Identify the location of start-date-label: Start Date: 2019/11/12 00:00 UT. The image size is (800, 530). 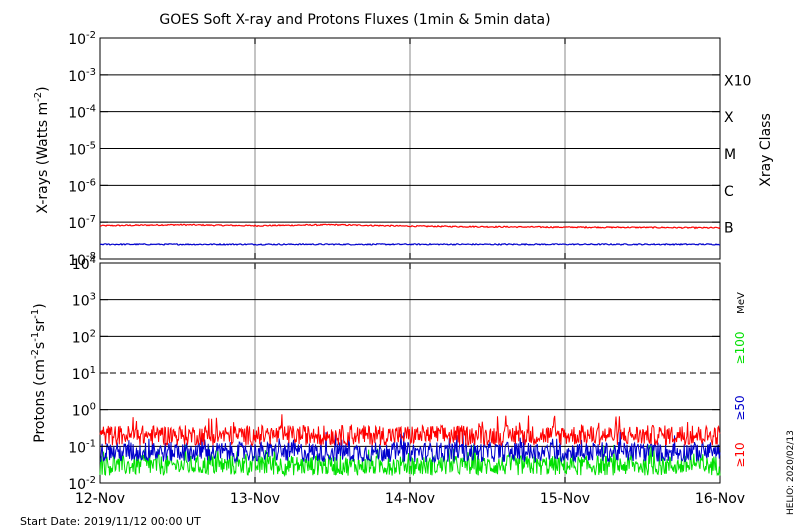
(110, 521).